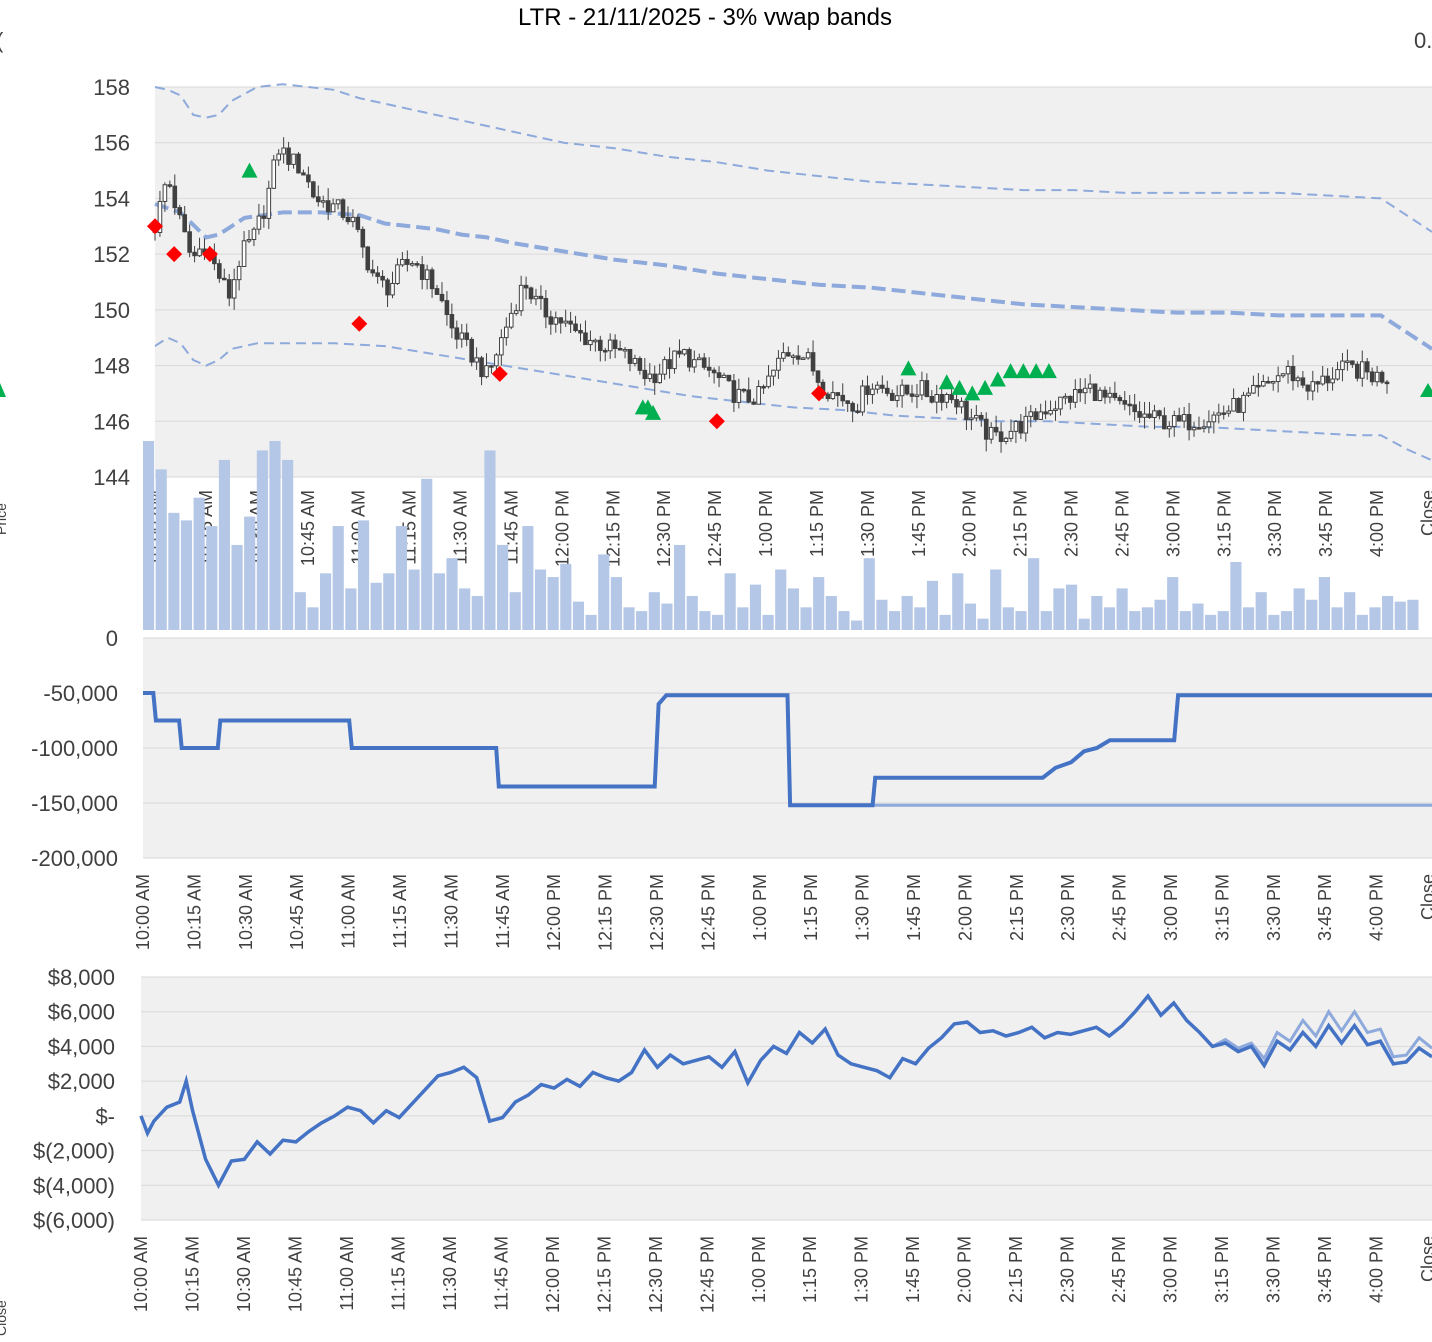 Image resolution: width=1432 pixels, height=1342 pixels. I want to click on close-axis-fragment: Close, so click(4, 1318).